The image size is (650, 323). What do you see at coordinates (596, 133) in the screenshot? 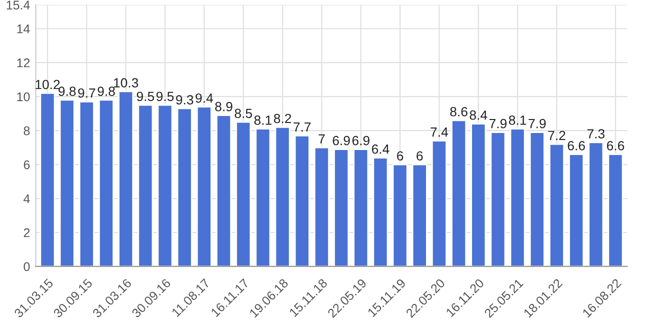
I see `data-label: 7.3` at bounding box center [596, 133].